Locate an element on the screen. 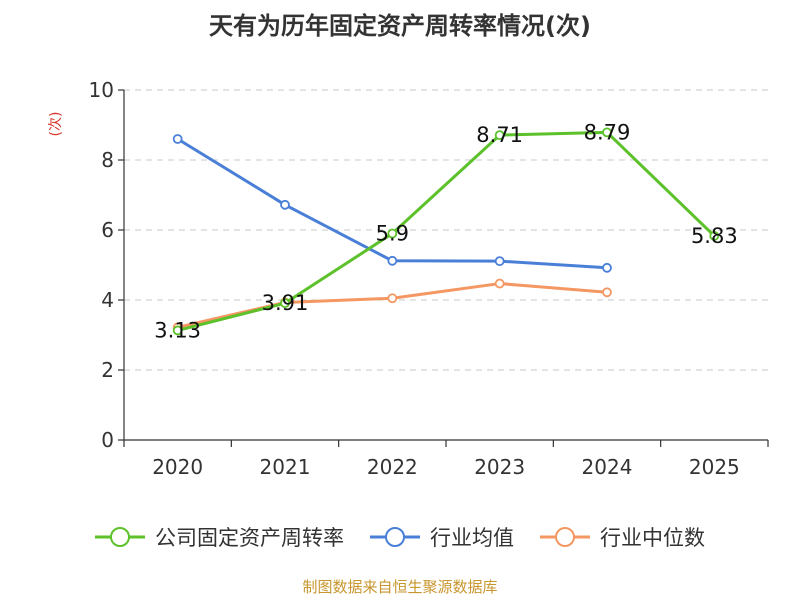  legend: 公司固定资产周转率 行业均值 行业中位数 is located at coordinates (400, 538).